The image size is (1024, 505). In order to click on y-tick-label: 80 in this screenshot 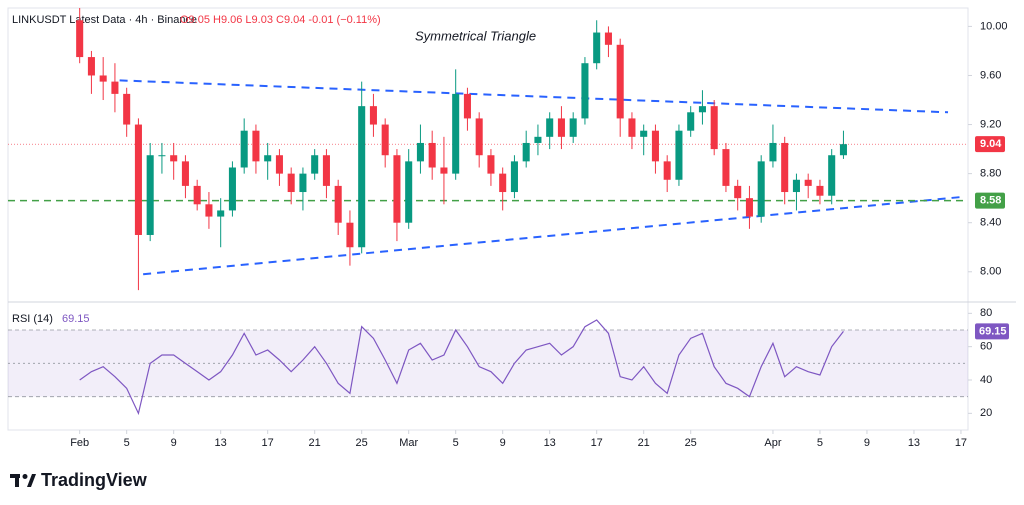, I will do `click(986, 313)`.